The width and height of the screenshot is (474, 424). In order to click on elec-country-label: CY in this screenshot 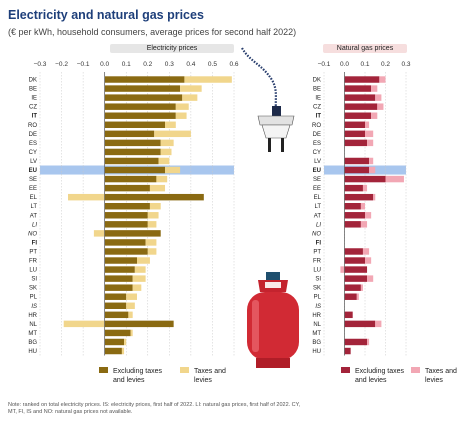, I will do `click(33, 153)`.